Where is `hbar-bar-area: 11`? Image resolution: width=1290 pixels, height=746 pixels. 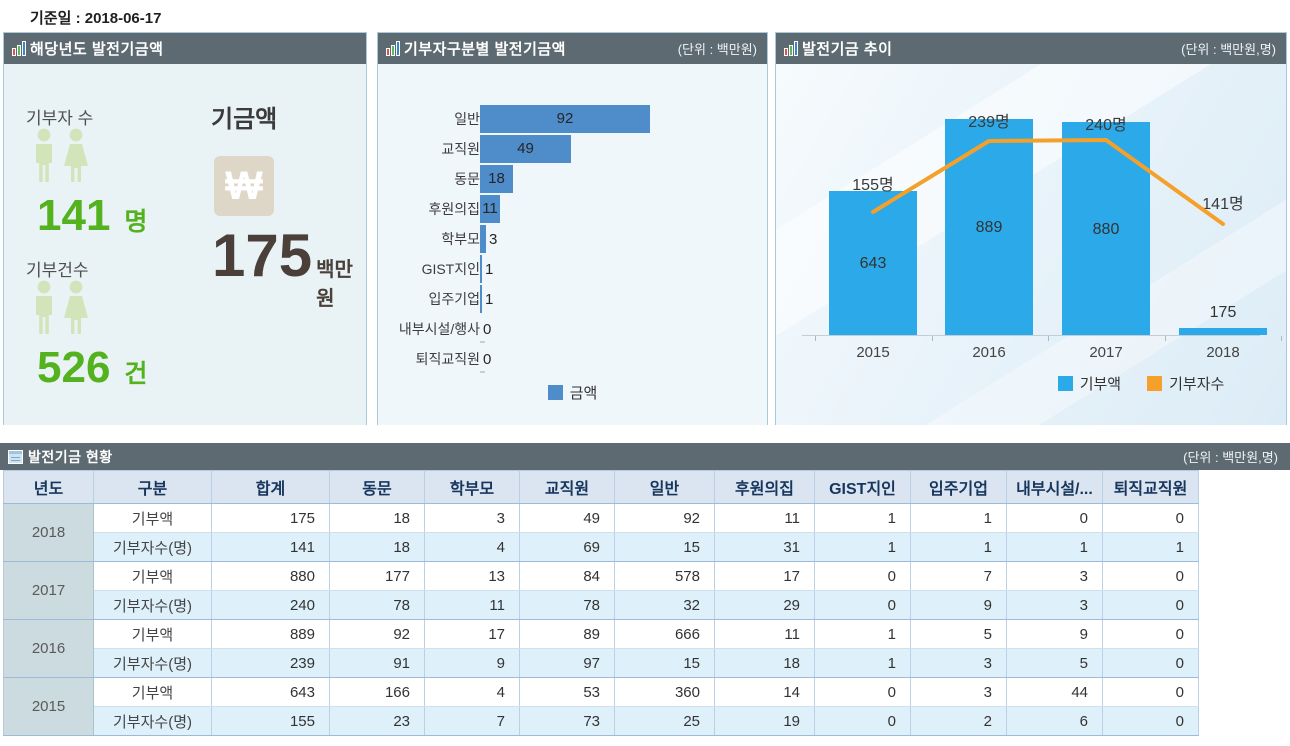
hbar-bar-area: 11 is located at coordinates (623, 209).